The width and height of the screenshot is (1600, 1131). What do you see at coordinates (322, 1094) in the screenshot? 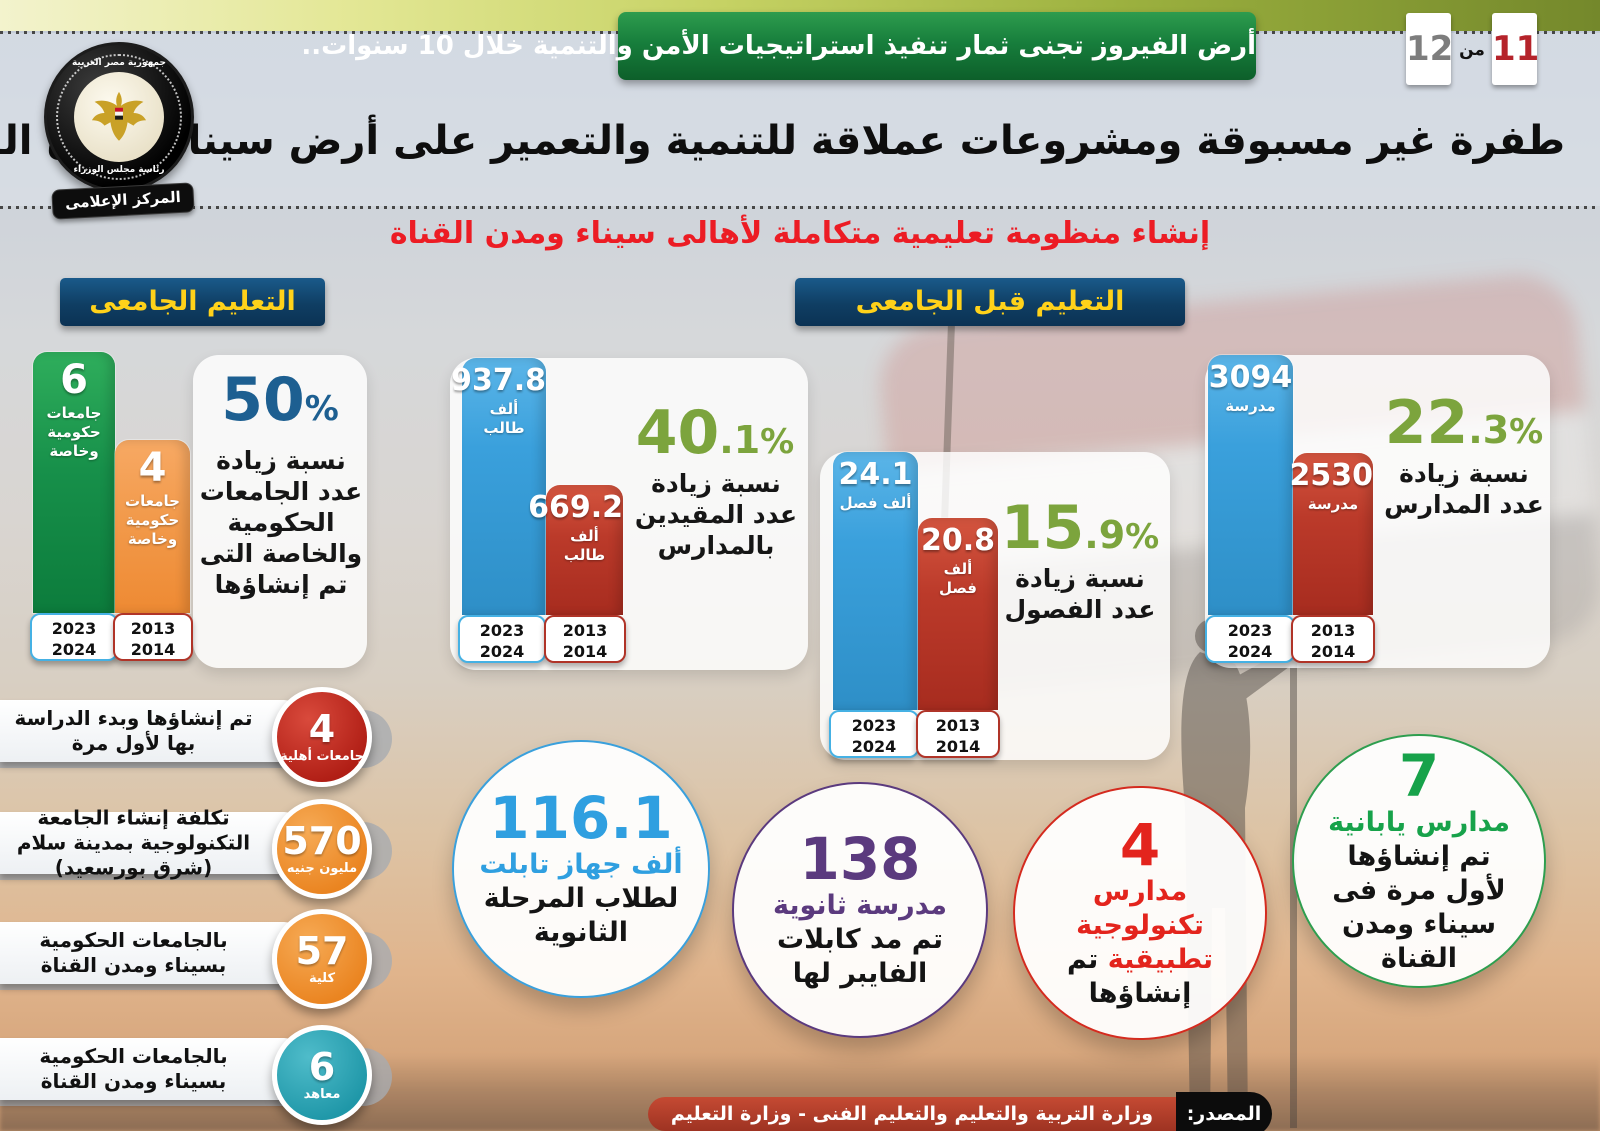
I see `stat-unit: معاهد` at bounding box center [322, 1094].